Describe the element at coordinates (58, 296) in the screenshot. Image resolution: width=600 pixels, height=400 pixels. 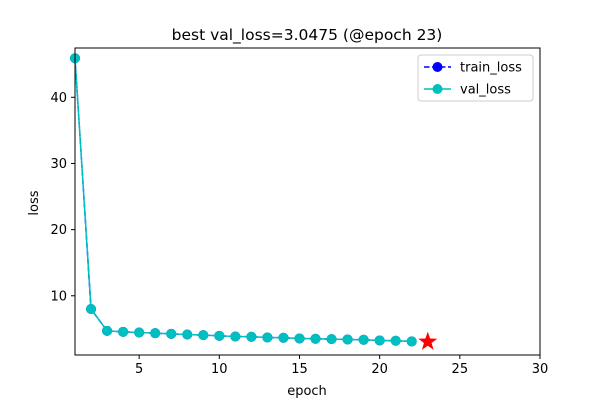
I see `y-tick-label: 10` at that location.